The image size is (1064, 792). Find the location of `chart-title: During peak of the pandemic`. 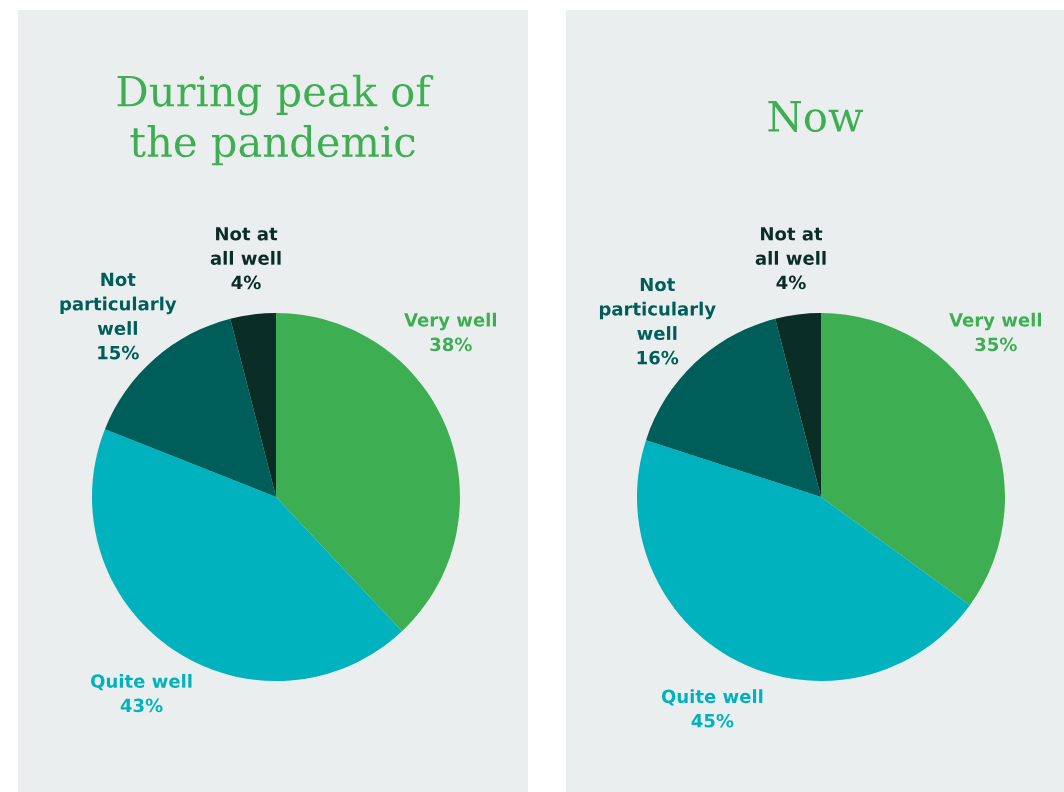

chart-title: During peak of the pandemic is located at coordinates (275, 120).